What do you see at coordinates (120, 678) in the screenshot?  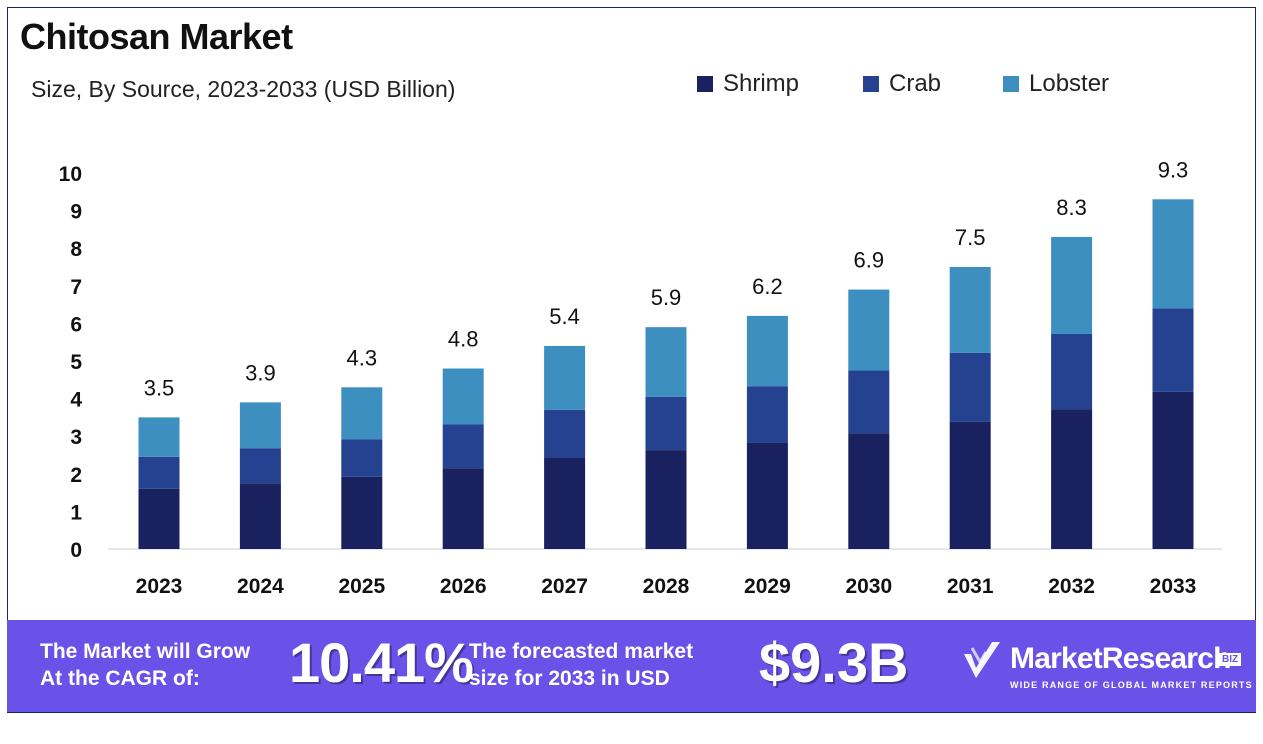 I see `cagr-label-line2: At the CAGR of:` at bounding box center [120, 678].